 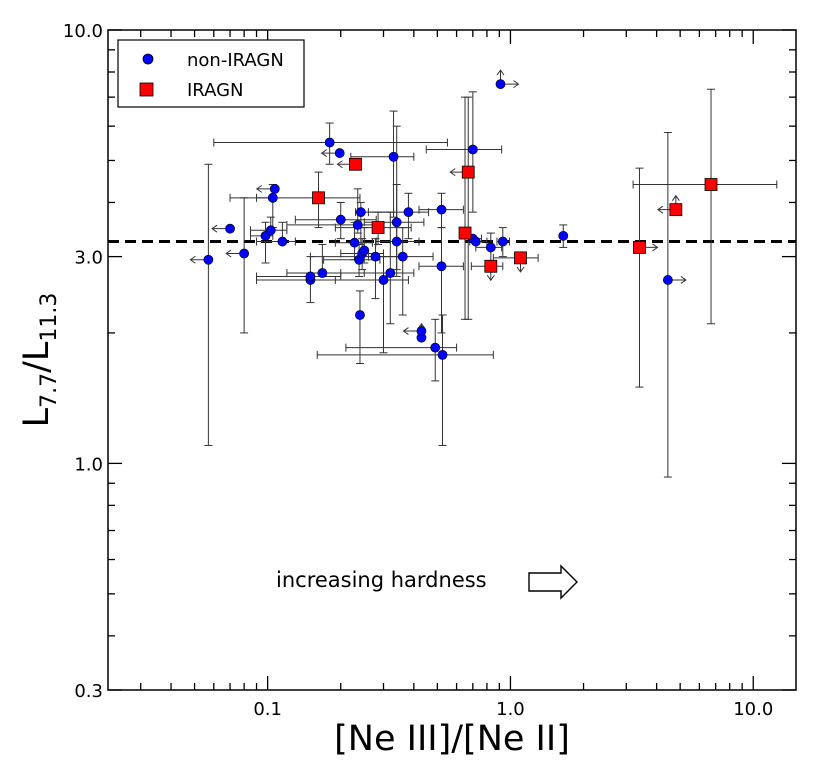 What do you see at coordinates (452, 739) in the screenshot?
I see `x-axis-title: [Ne III]/[Ne II]` at bounding box center [452, 739].